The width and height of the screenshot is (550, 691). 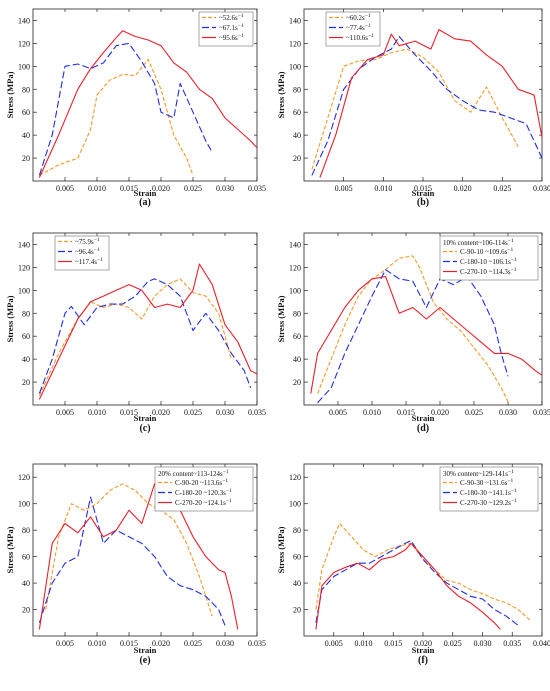 What do you see at coordinates (231, 17) in the screenshot?
I see `legend-entry-label: ~52.6s−1` at bounding box center [231, 17].